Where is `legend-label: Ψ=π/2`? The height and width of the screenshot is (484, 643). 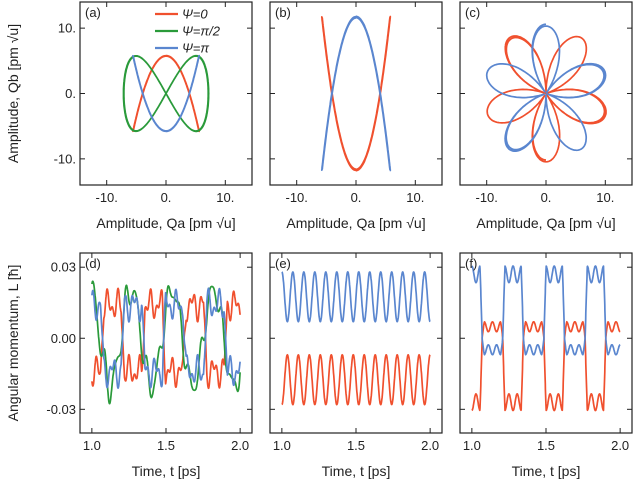
legend-label: Ψ=π/2 is located at coordinates (201, 31).